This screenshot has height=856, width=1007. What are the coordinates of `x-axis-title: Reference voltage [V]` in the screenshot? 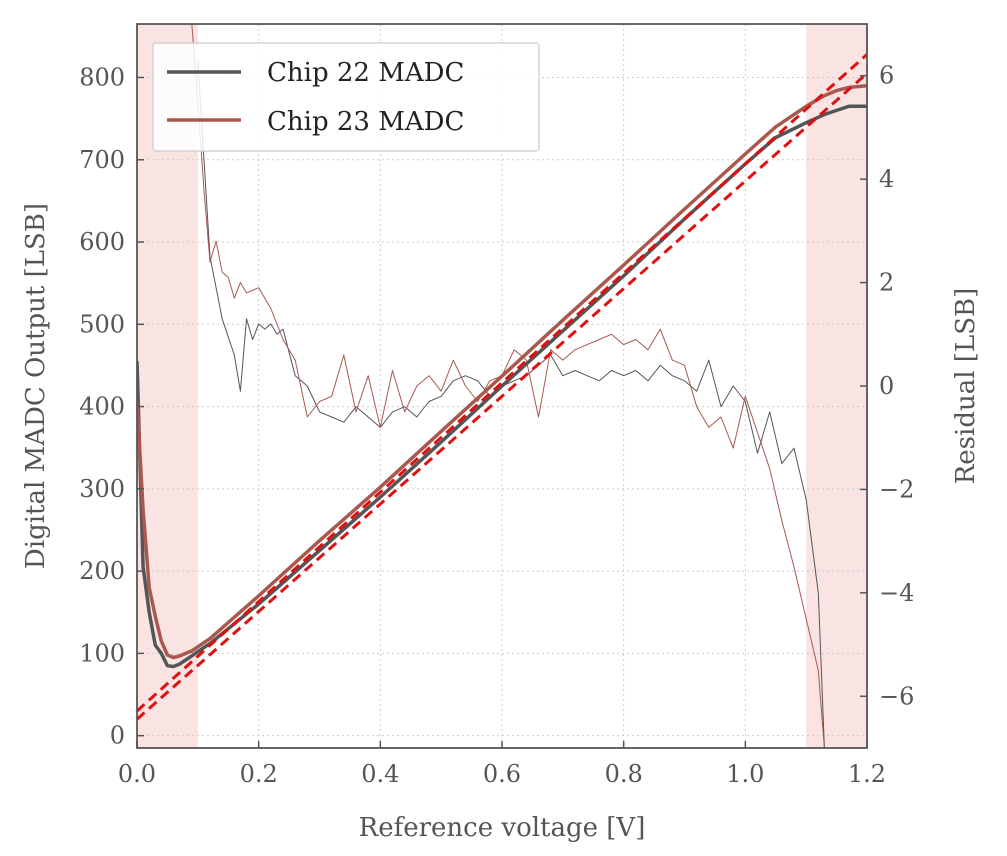 It's located at (502, 828).